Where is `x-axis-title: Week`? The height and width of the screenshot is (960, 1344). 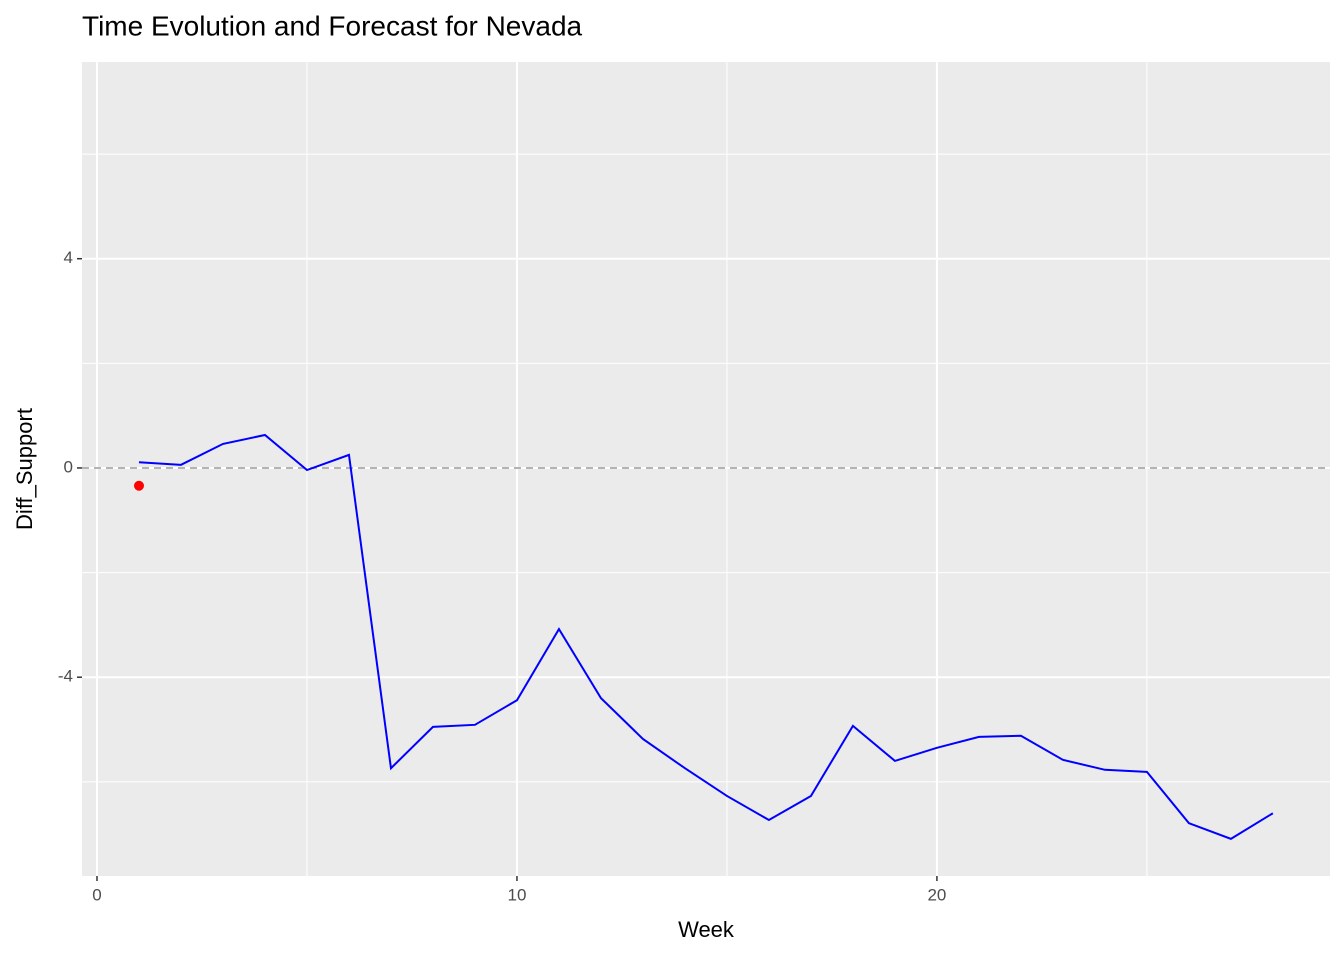
x-axis-title: Week is located at coordinates (706, 929).